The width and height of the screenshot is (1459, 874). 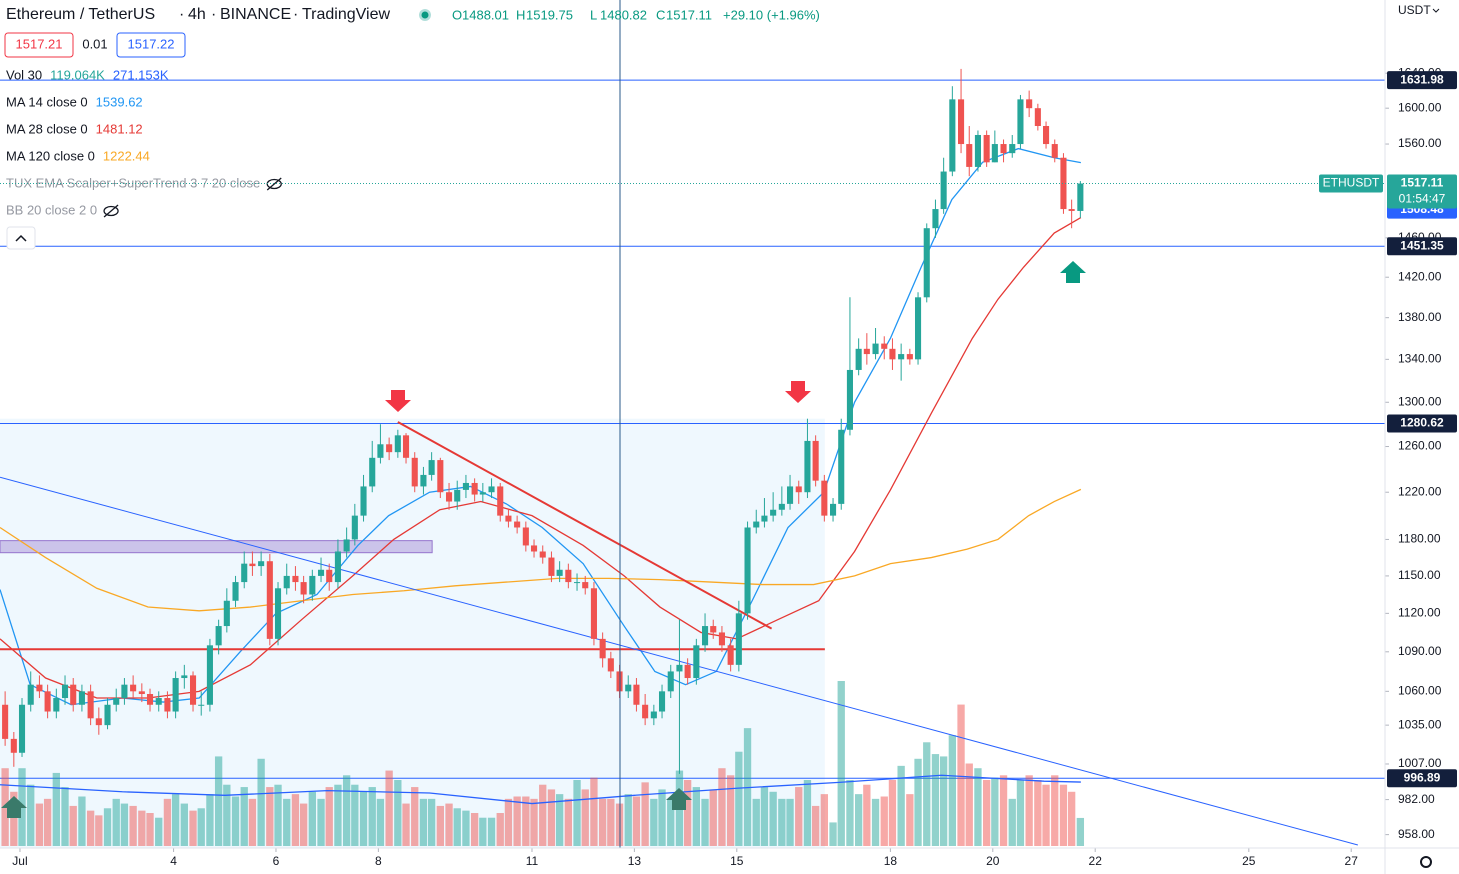 What do you see at coordinates (1422, 183) in the screenshot?
I see `current-price-label: 1517.11` at bounding box center [1422, 183].